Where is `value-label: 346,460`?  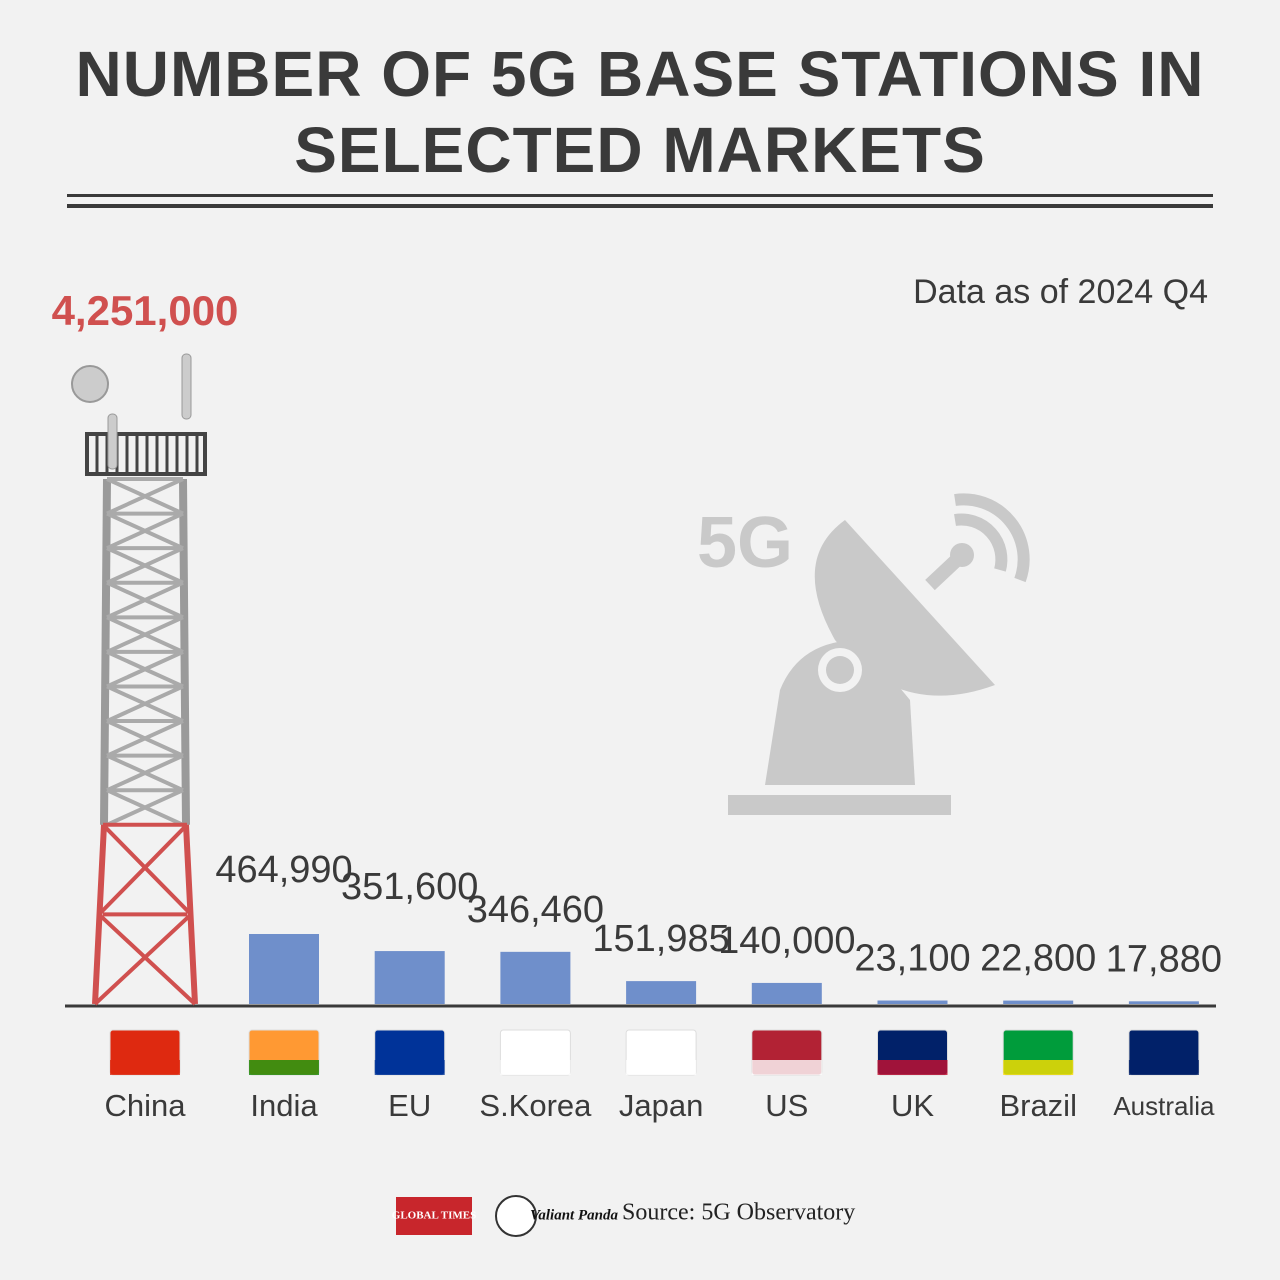
value-label: 346,460 is located at coordinates (535, 910).